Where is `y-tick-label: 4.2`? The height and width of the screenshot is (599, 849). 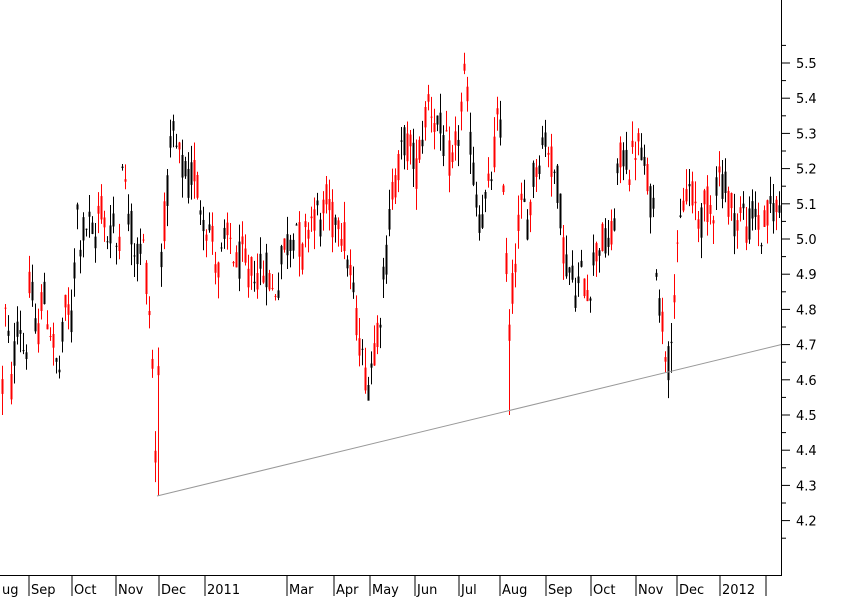
y-tick-label: 4.2 is located at coordinates (806, 522).